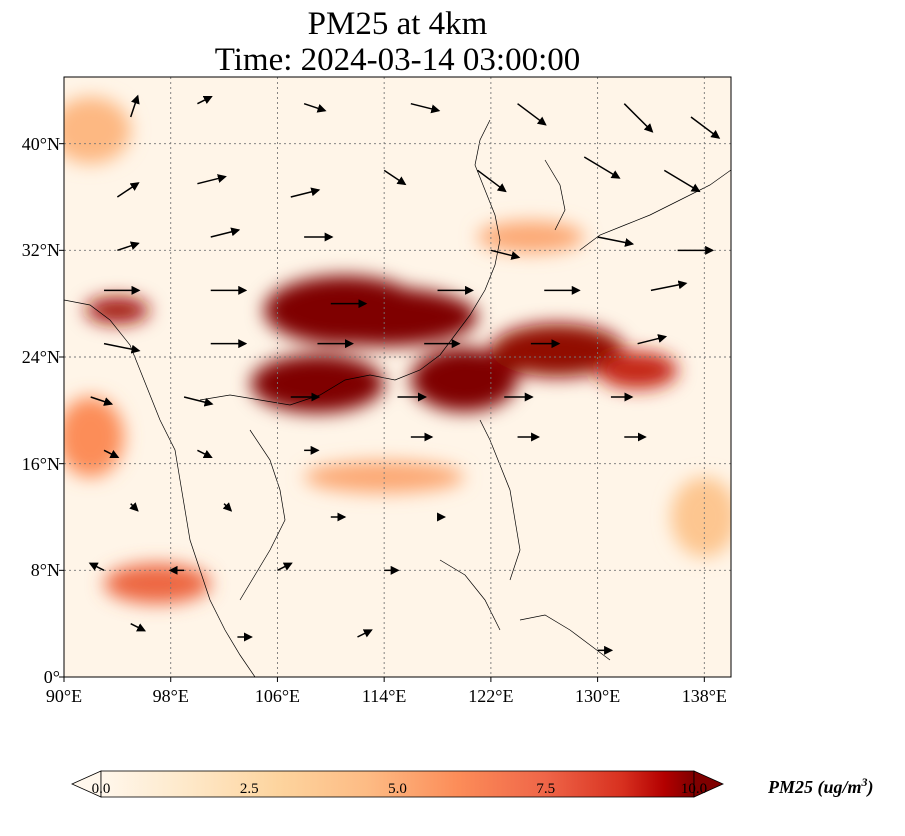  What do you see at coordinates (157, 583) in the screenshot?
I see `plume-malay-streak` at bounding box center [157, 583].